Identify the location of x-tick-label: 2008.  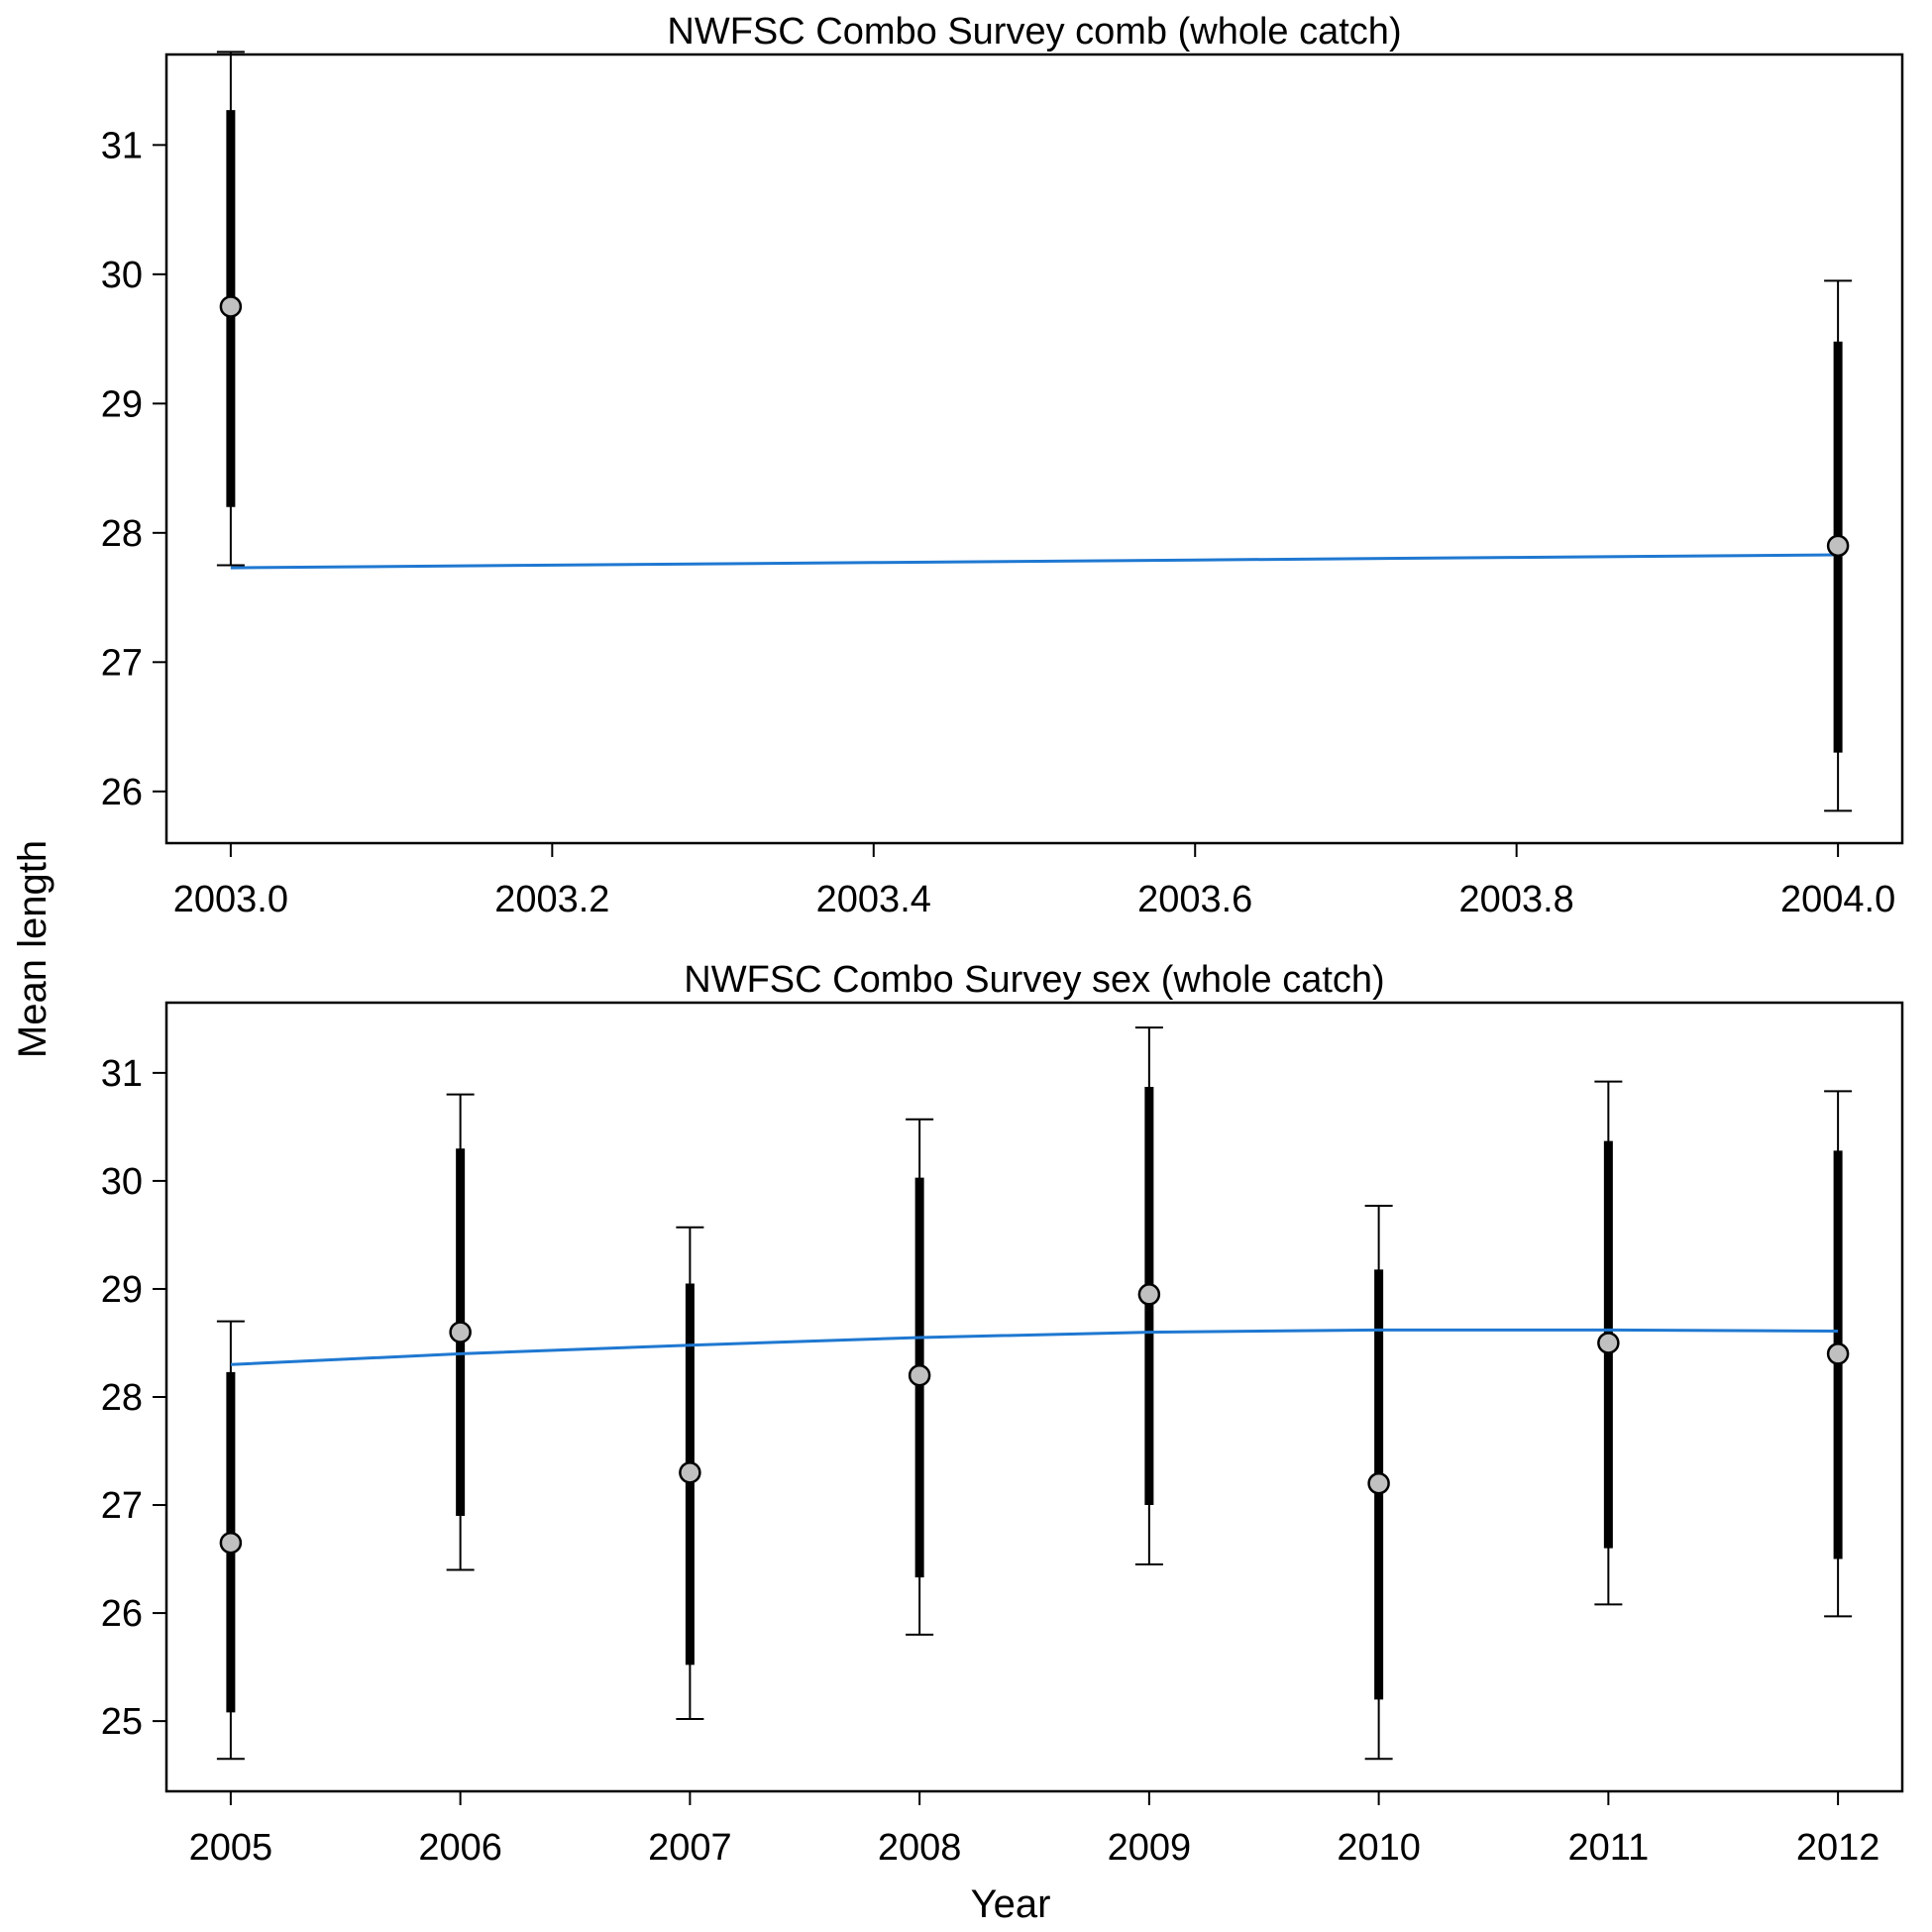
(920, 1848).